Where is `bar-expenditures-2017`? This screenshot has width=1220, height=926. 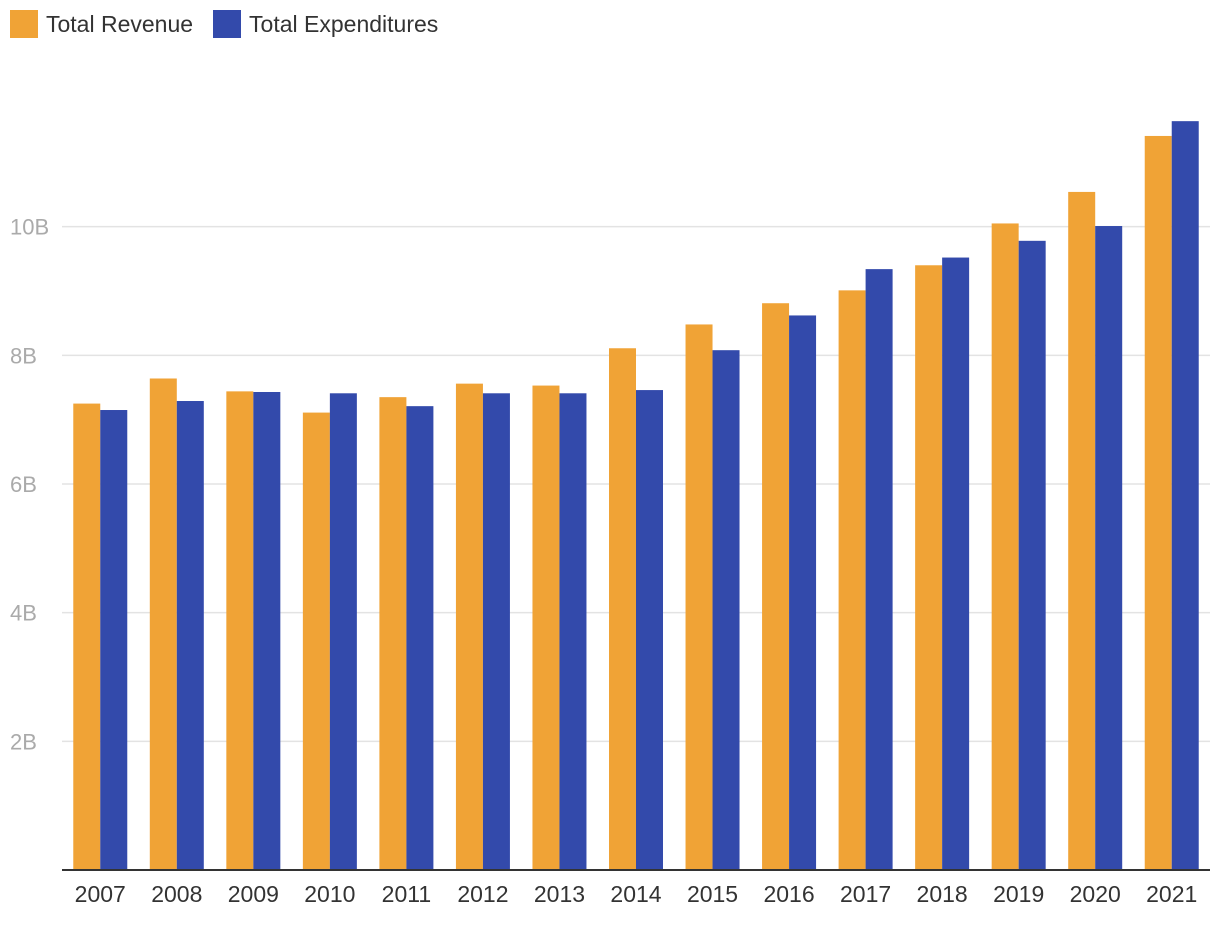
bar-expenditures-2017 is located at coordinates (879, 569).